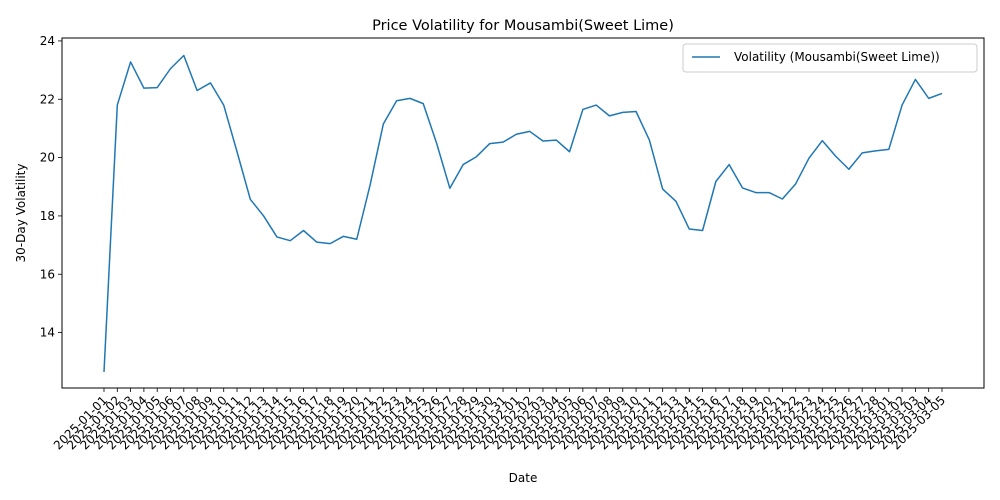 This screenshot has height=500, width=1000. I want to click on y-tick-label: 22, so click(47, 99).